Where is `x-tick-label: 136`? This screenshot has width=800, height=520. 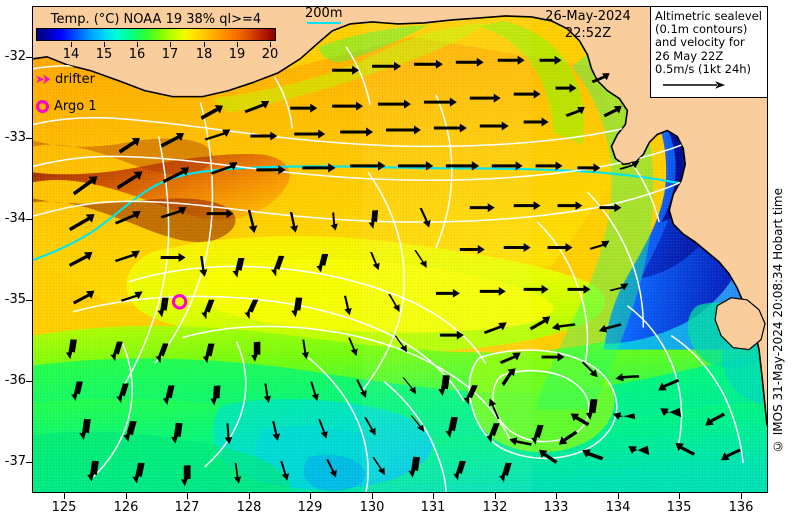
x-tick-label: 136 is located at coordinates (741, 507).